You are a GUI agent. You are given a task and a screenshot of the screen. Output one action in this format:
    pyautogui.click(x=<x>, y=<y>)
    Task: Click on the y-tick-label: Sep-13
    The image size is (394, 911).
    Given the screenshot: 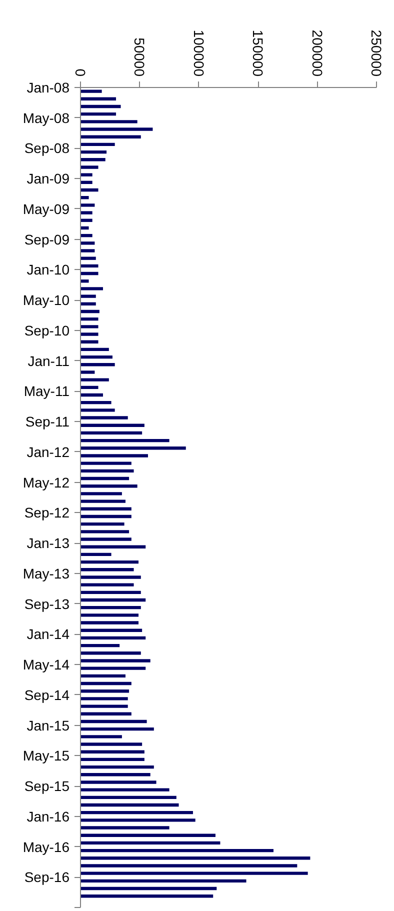 What is the action you would take?
    pyautogui.click(x=47, y=604)
    